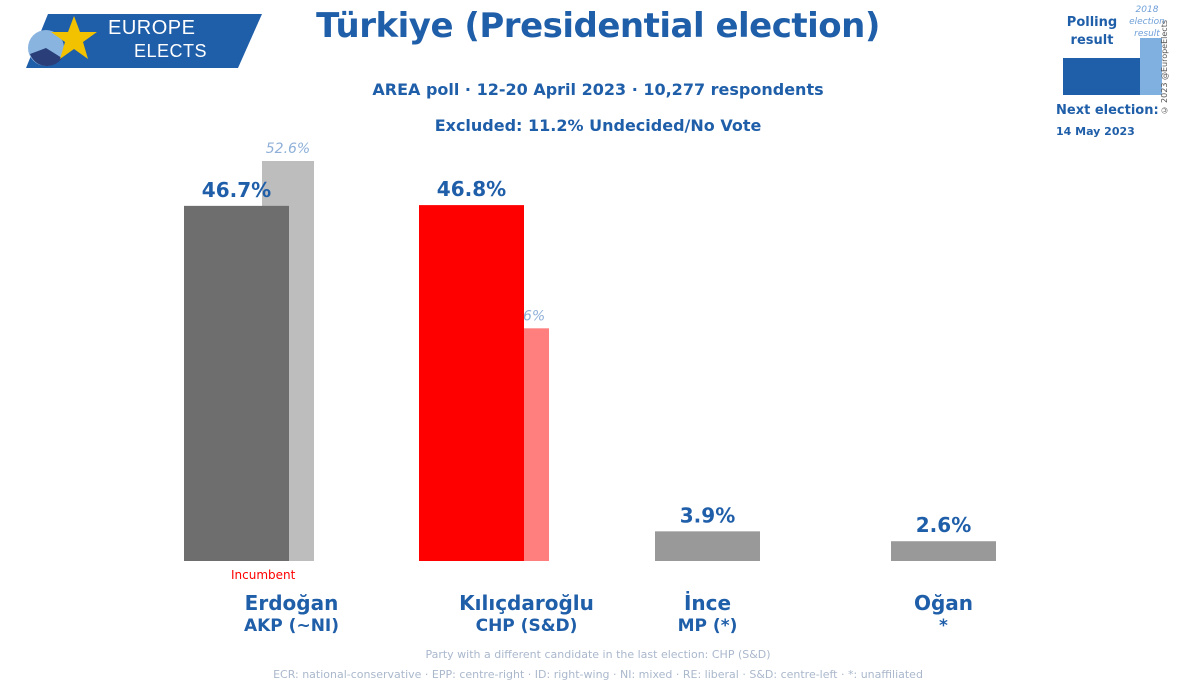 This screenshot has height=699, width=1196. I want to click on legend-previous-swatch, so click(1151, 66).